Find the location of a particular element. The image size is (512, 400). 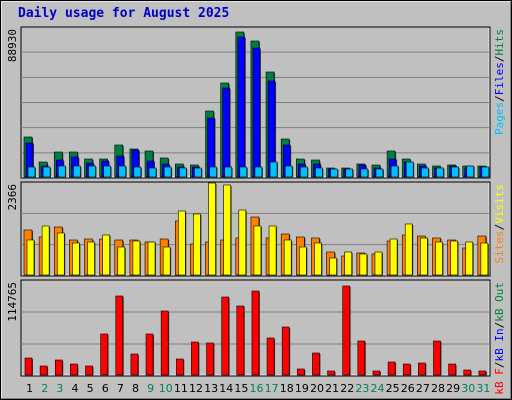

legend-pages: Pages is located at coordinates (499, 118).